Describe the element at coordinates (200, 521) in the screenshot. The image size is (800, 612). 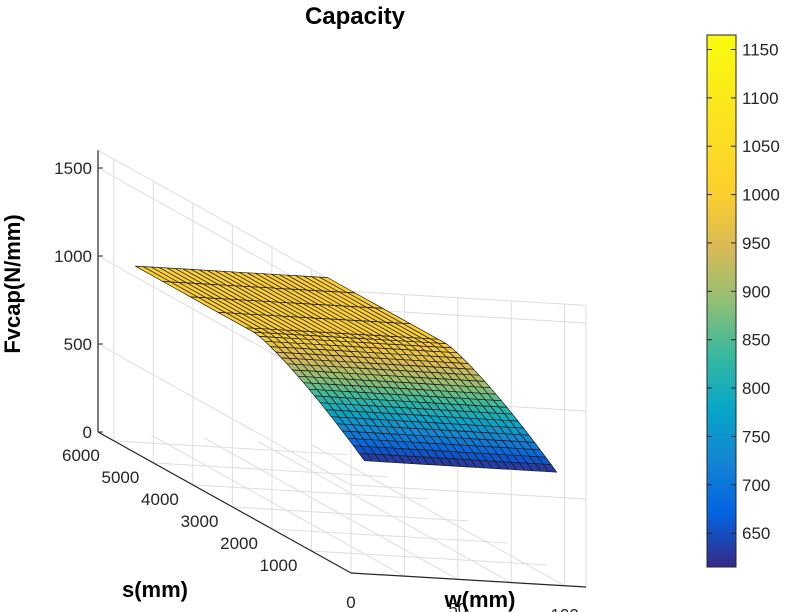
I see `s-tick-label: 3000` at that location.